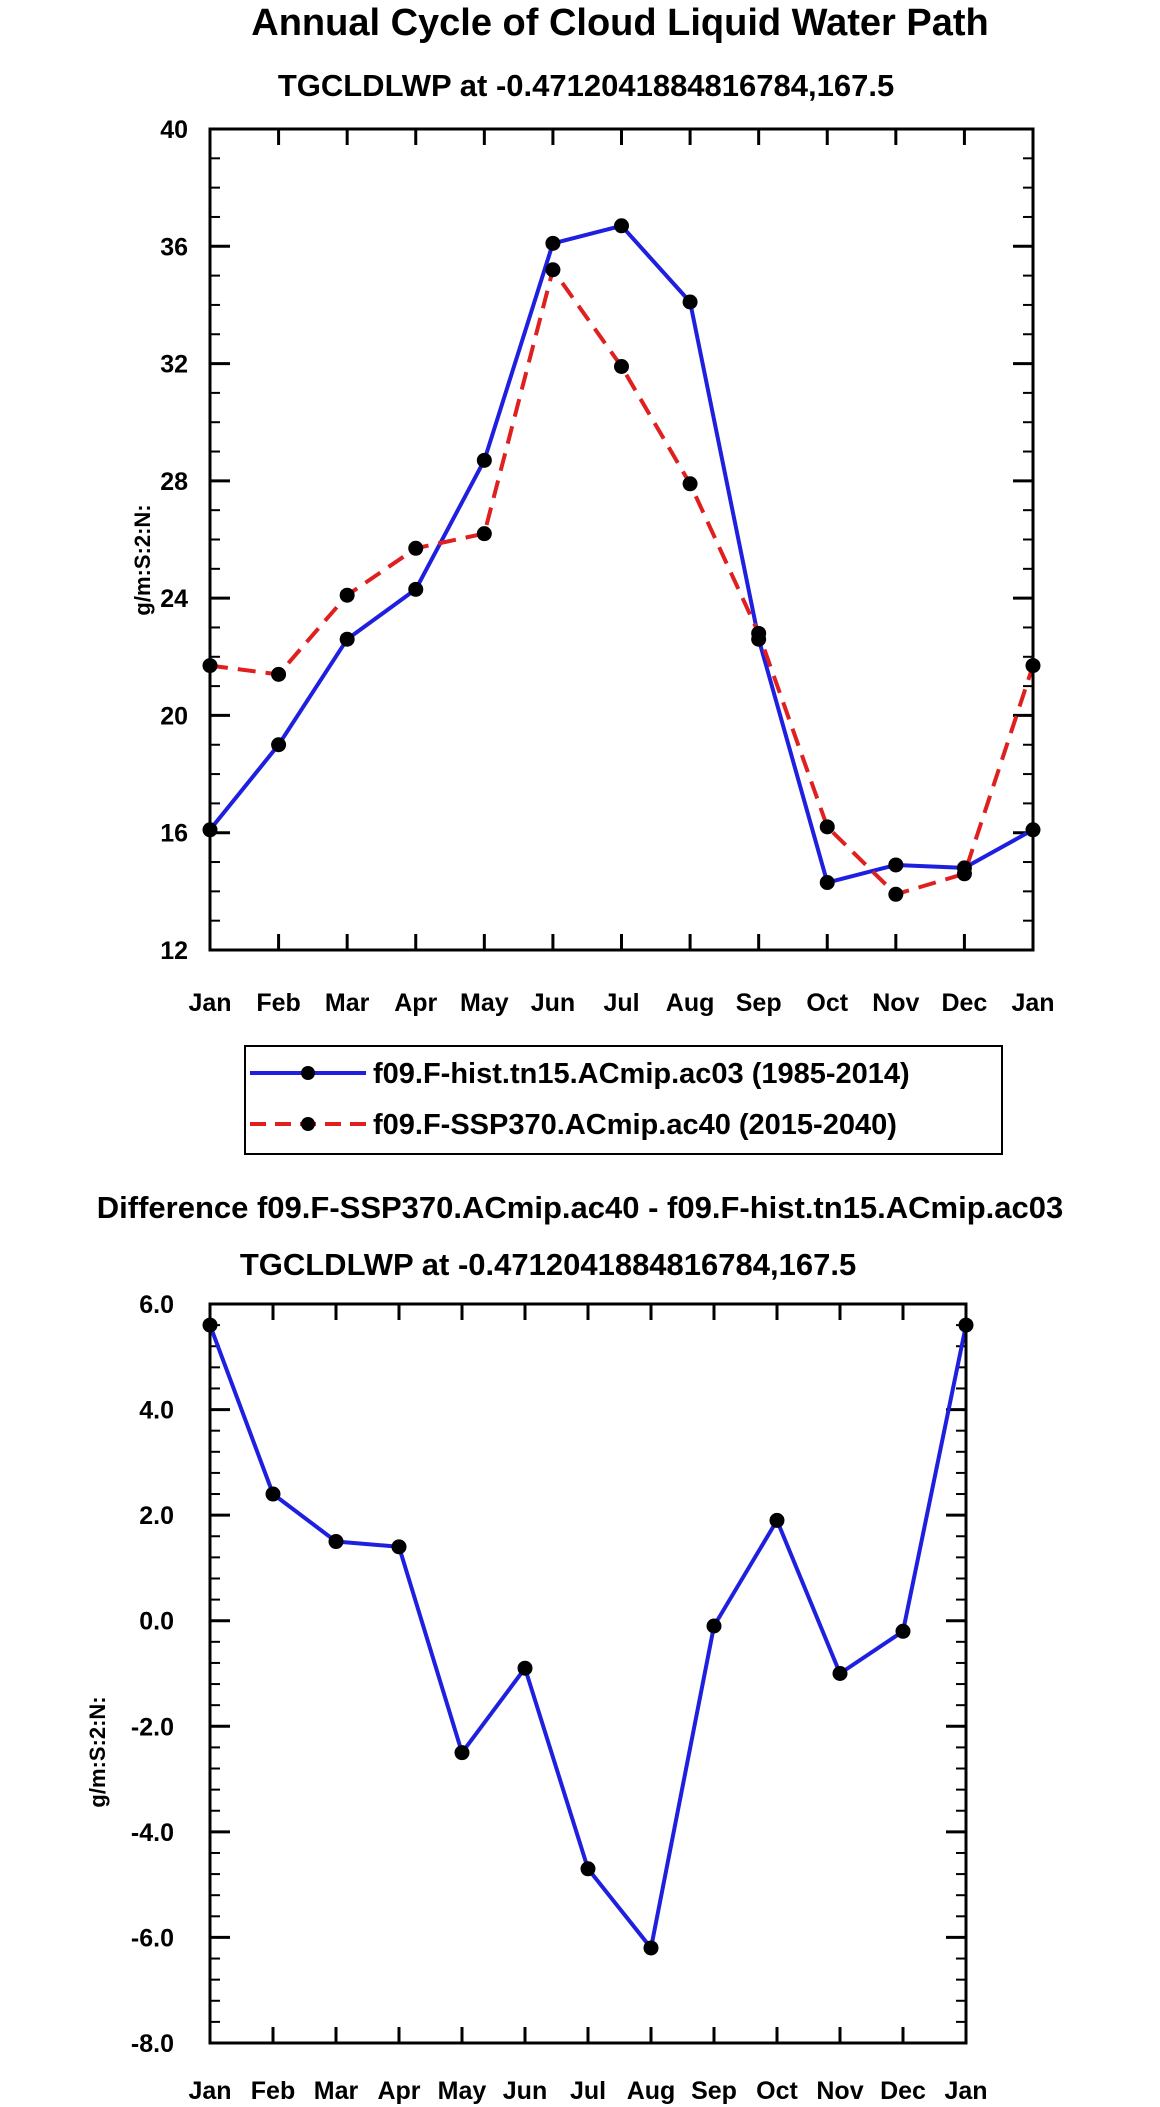 The height and width of the screenshot is (2107, 1160). Describe the element at coordinates (827, 1003) in the screenshot. I see `chart1-x-tick-label: Oct` at that location.